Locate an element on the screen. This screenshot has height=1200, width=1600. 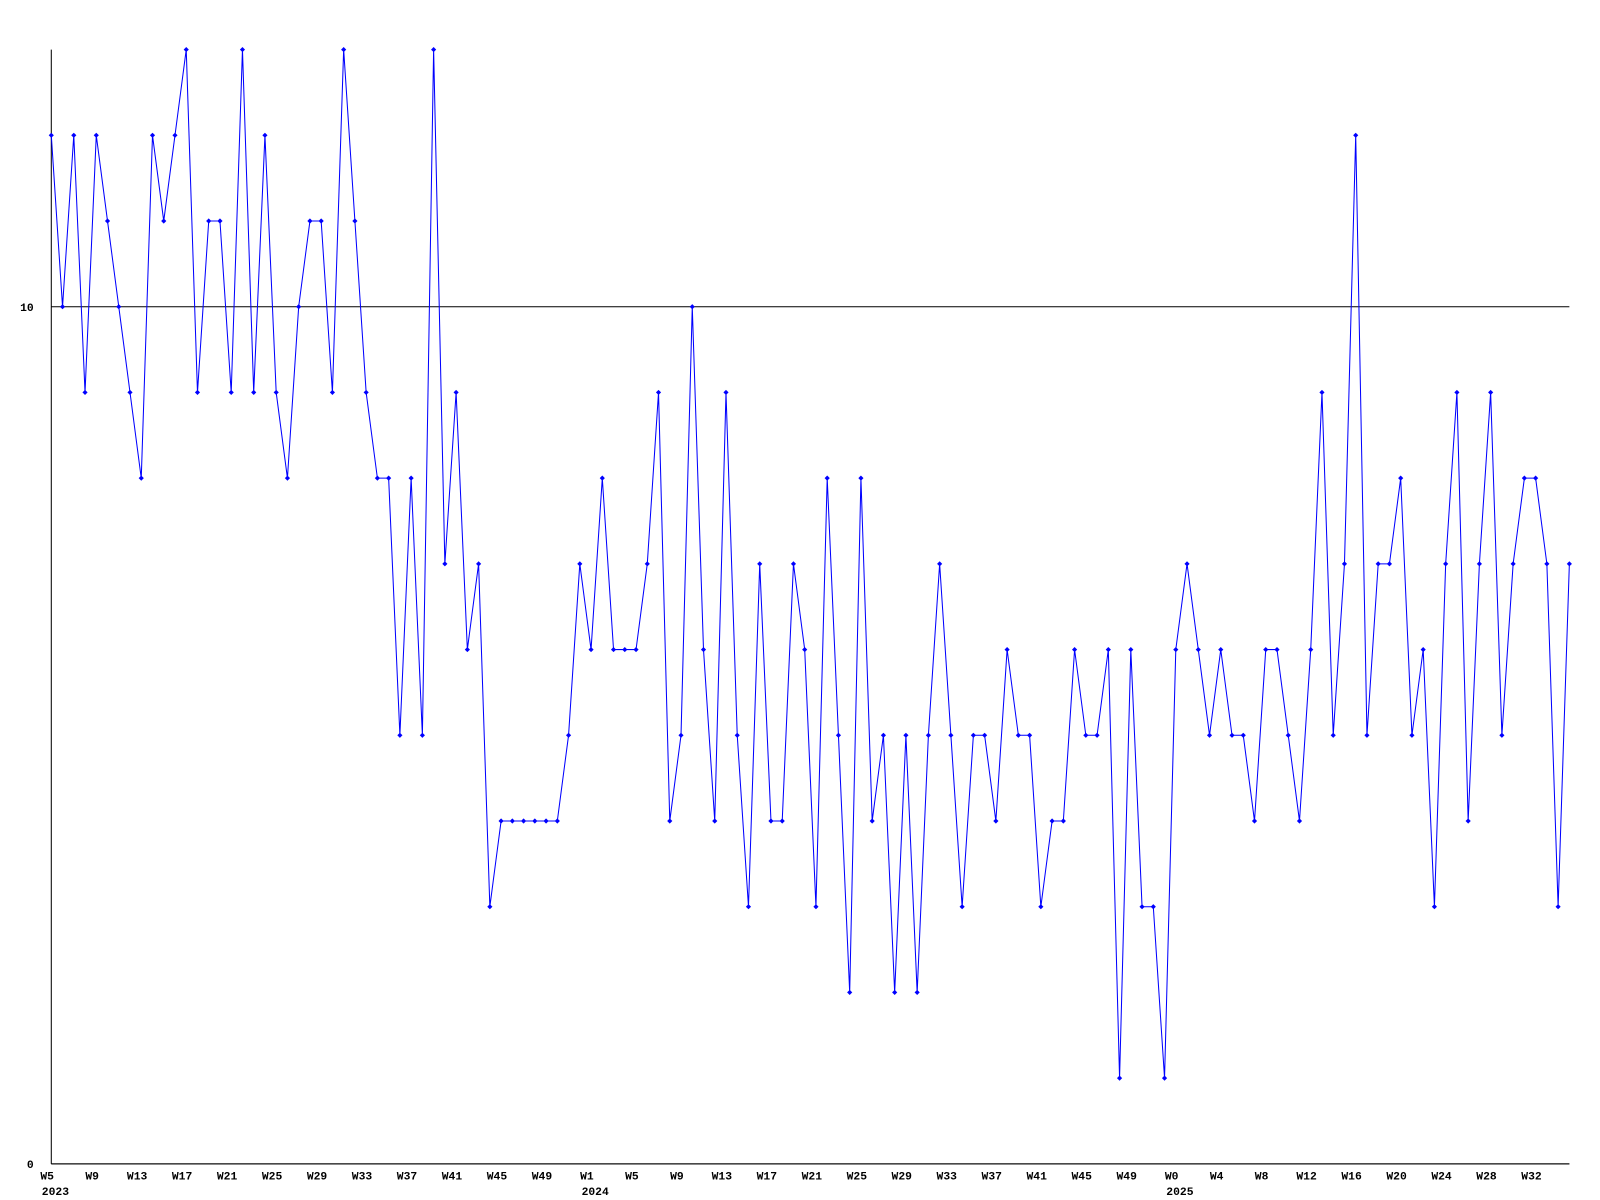
x-tick-label: W20 is located at coordinates (1396, 1177).